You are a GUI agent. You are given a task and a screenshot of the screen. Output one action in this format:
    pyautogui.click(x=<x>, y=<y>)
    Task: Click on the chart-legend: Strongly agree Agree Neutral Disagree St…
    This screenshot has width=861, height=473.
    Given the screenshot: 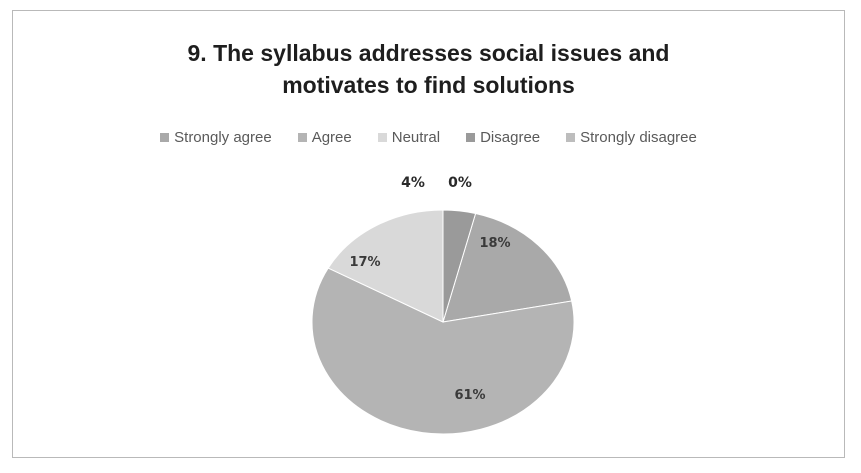 What is the action you would take?
    pyautogui.click(x=428, y=137)
    